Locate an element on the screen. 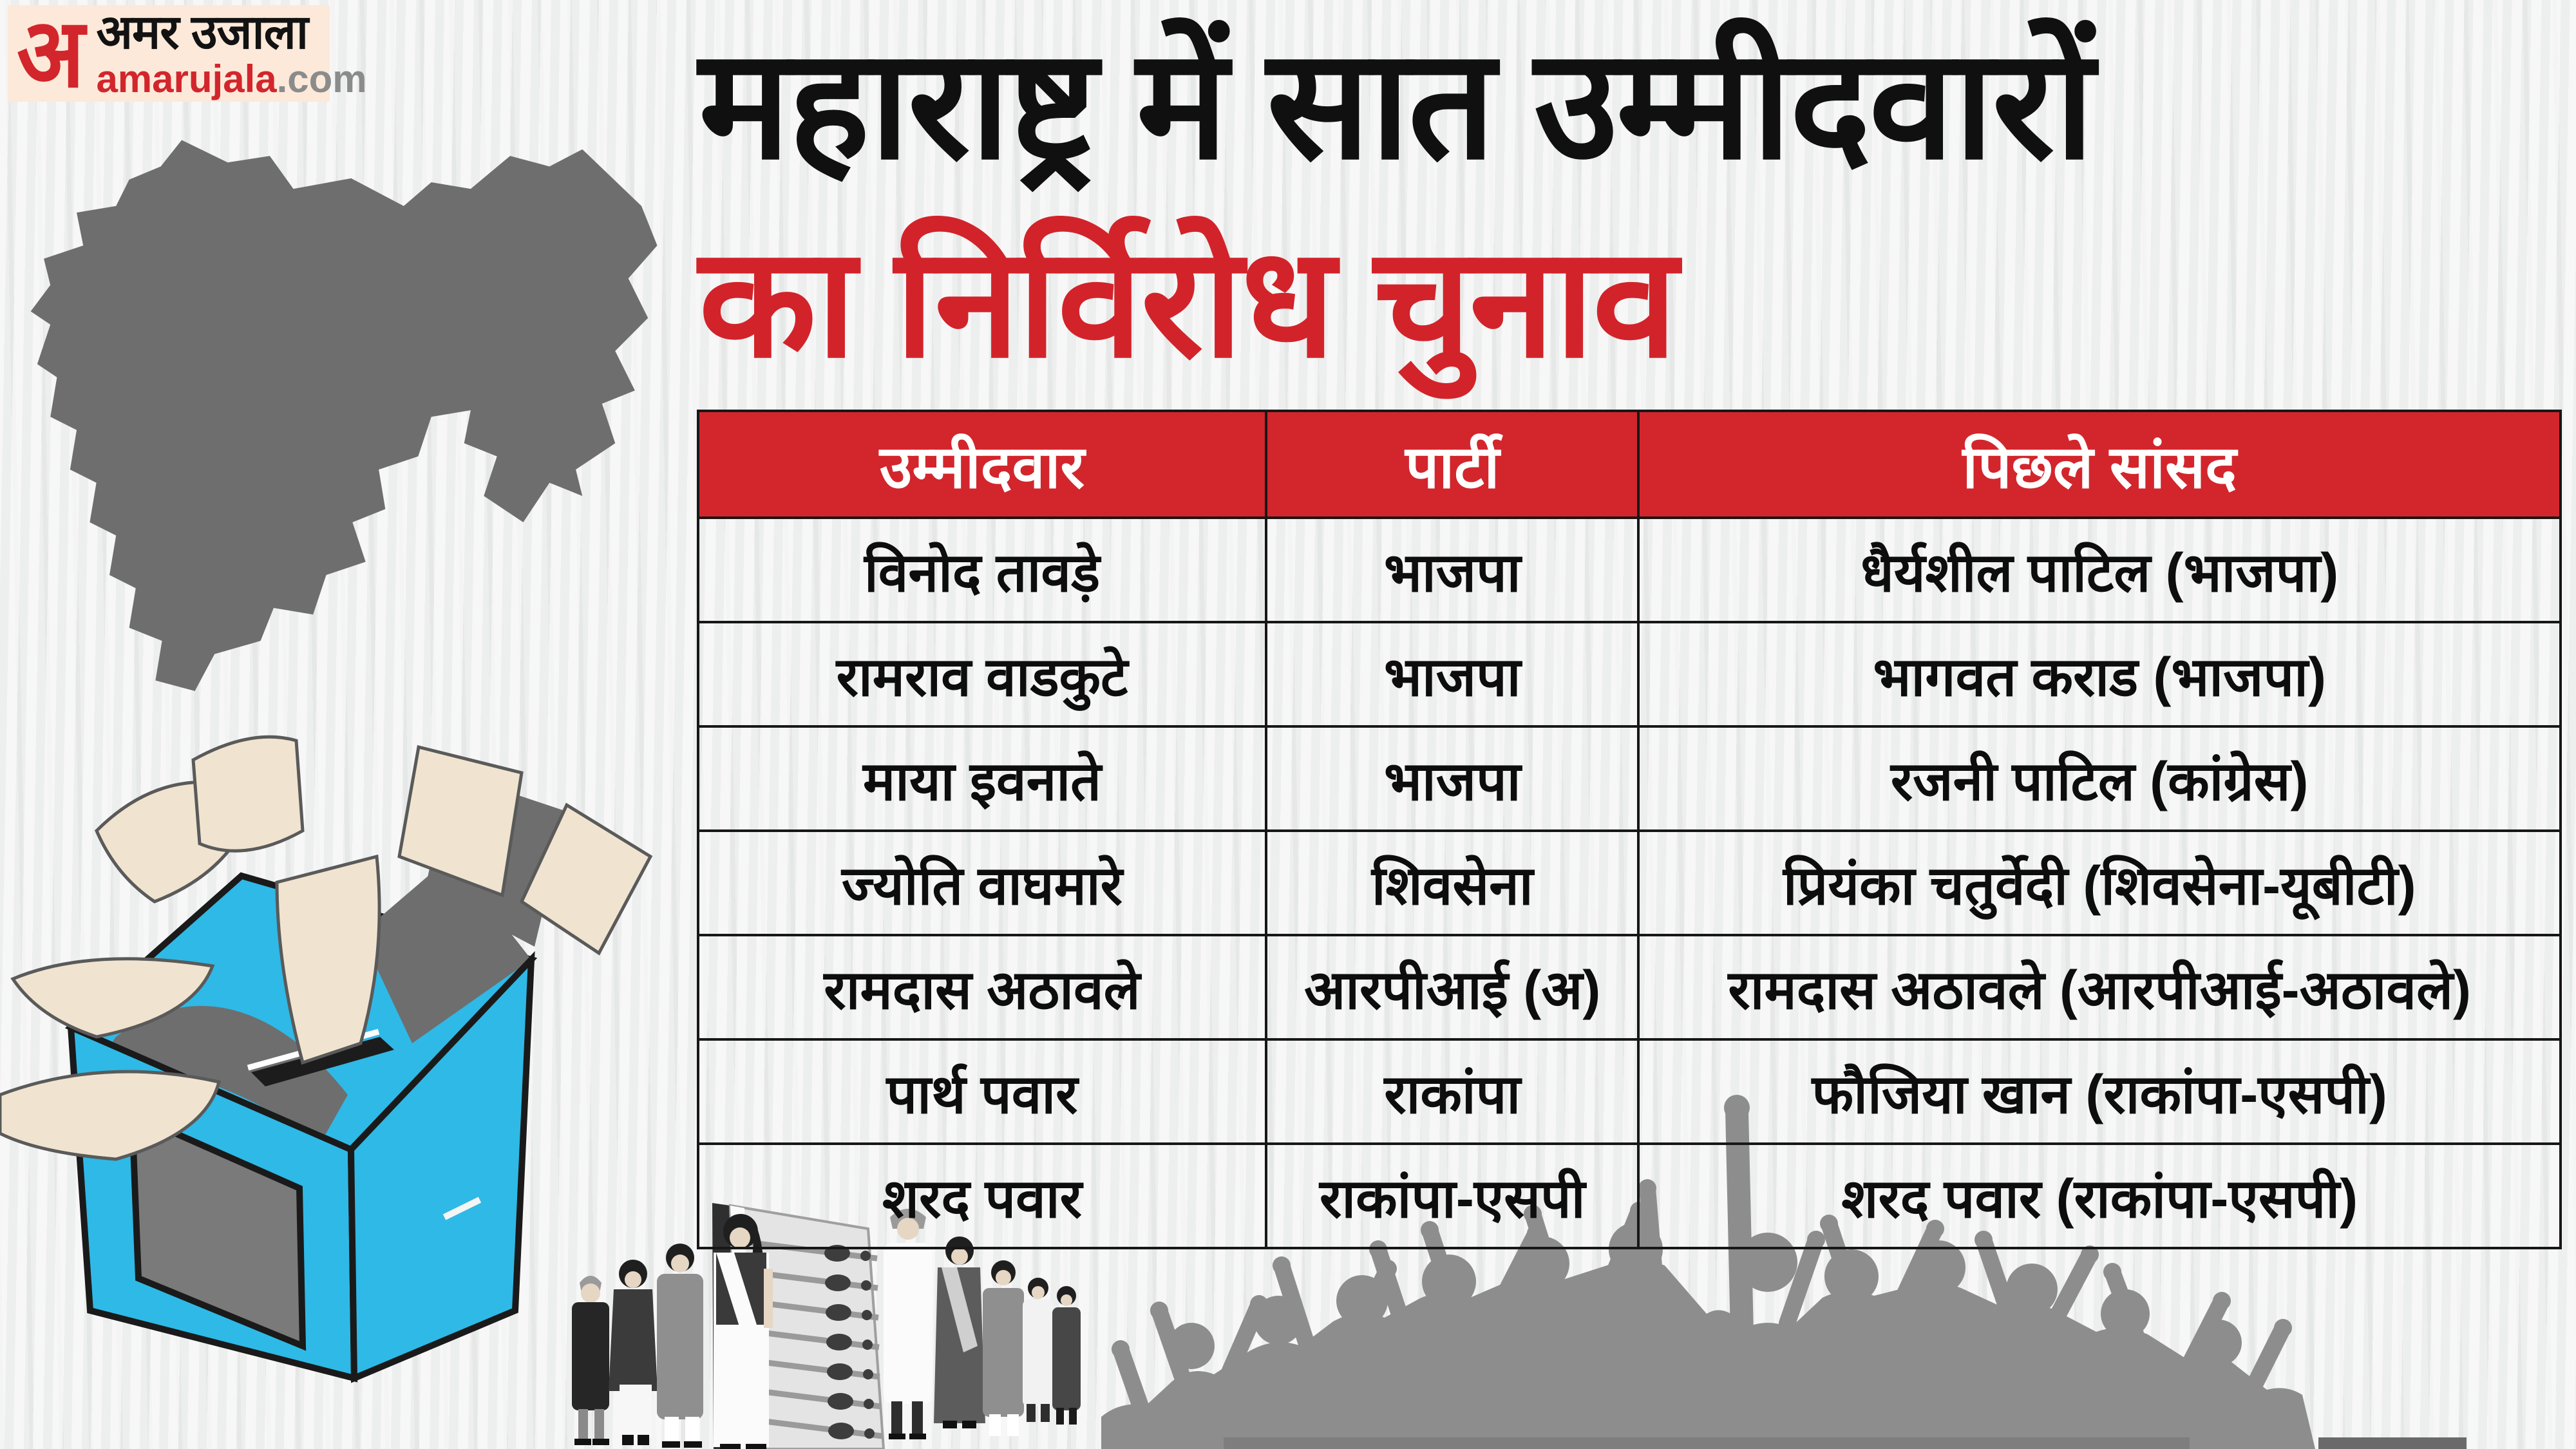 This screenshot has width=2576, height=1449. cell-candidate: रामराव वाडकुटे is located at coordinates (982, 675).